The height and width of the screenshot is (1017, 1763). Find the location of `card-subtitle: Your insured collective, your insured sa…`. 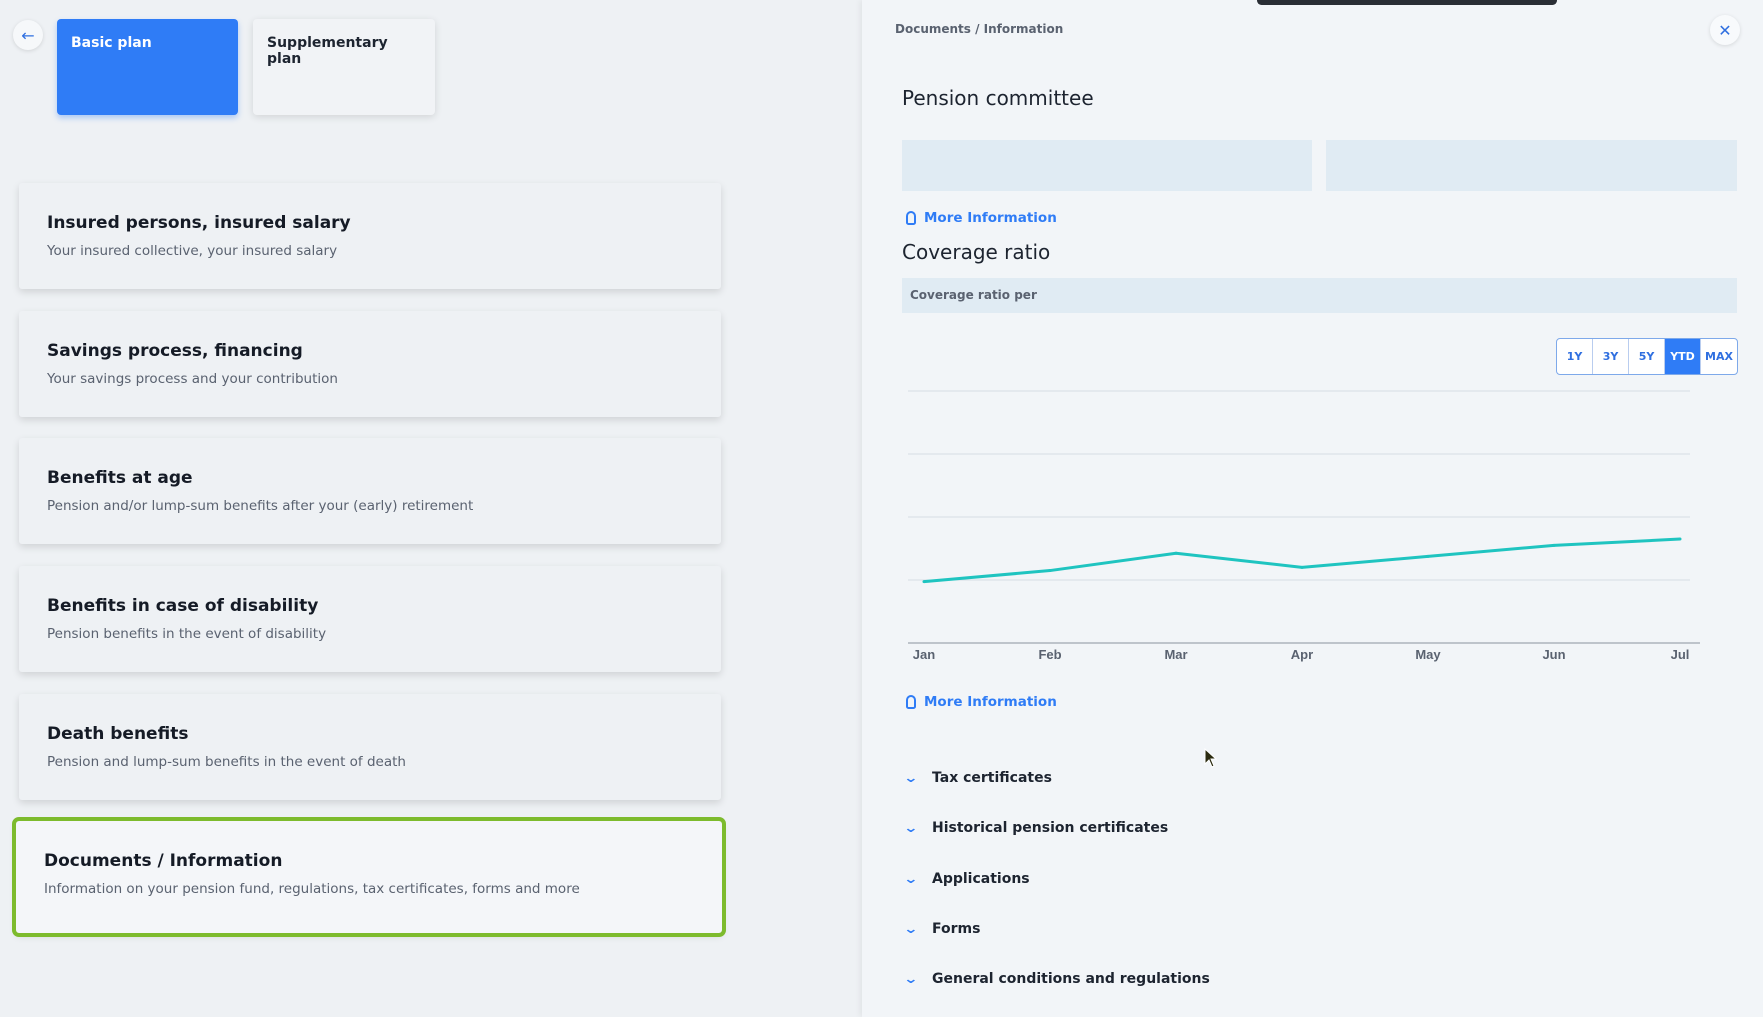

card-subtitle: Your insured collective, your insured sa… is located at coordinates (192, 251).